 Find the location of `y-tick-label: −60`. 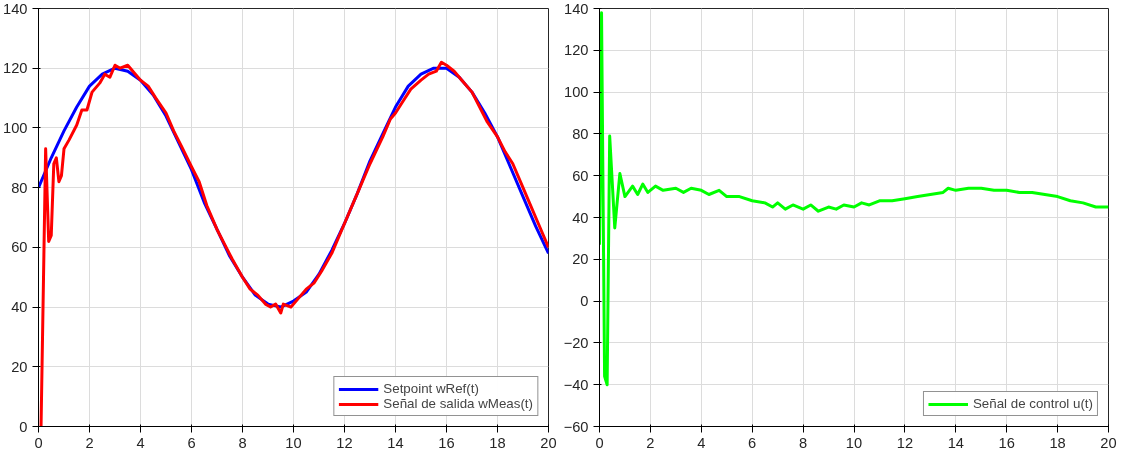

y-tick-label: −60 is located at coordinates (576, 426).